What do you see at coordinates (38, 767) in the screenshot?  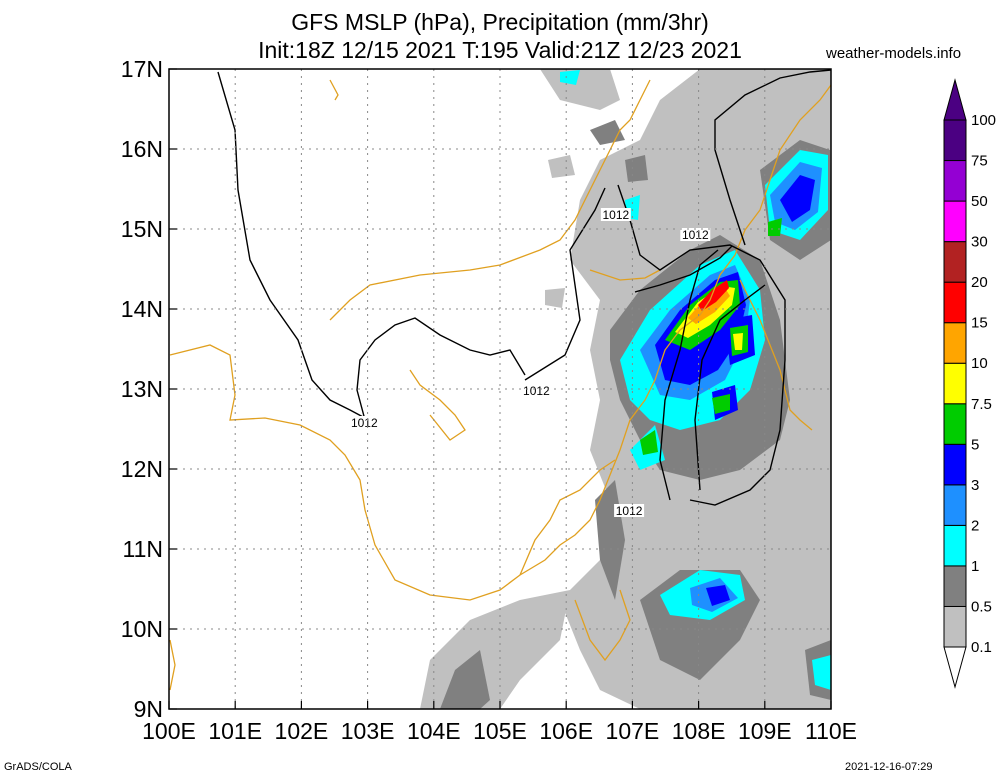 I see `footer-left-credit: GrADS/COLA` at bounding box center [38, 767].